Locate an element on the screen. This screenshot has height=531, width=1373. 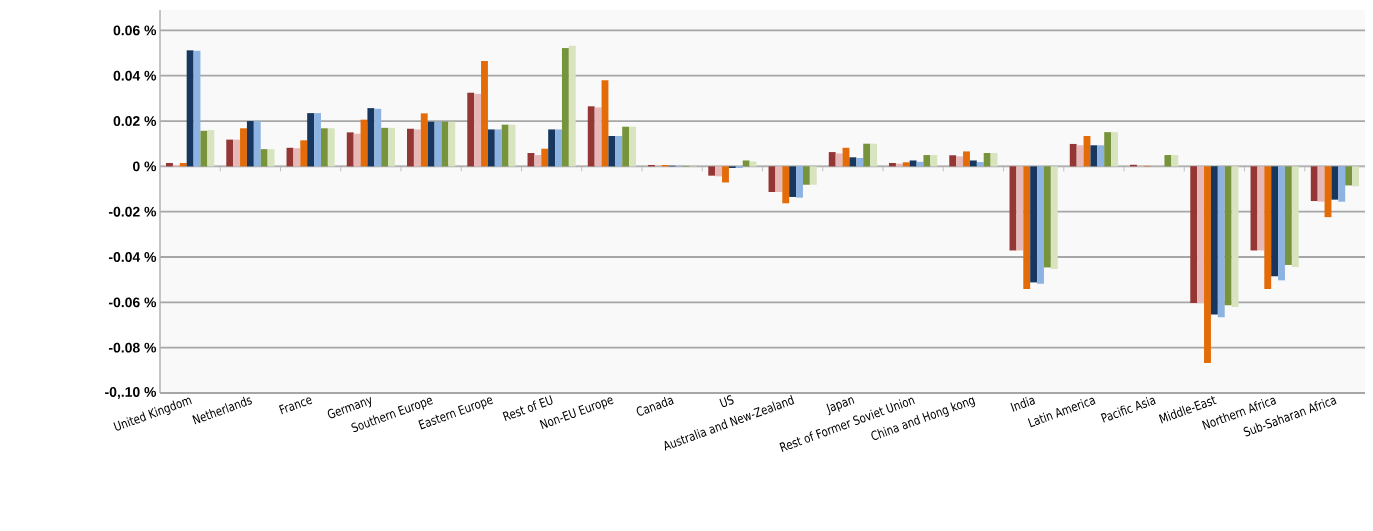
y-tick-label: 0.04 % is located at coordinates (135, 75).